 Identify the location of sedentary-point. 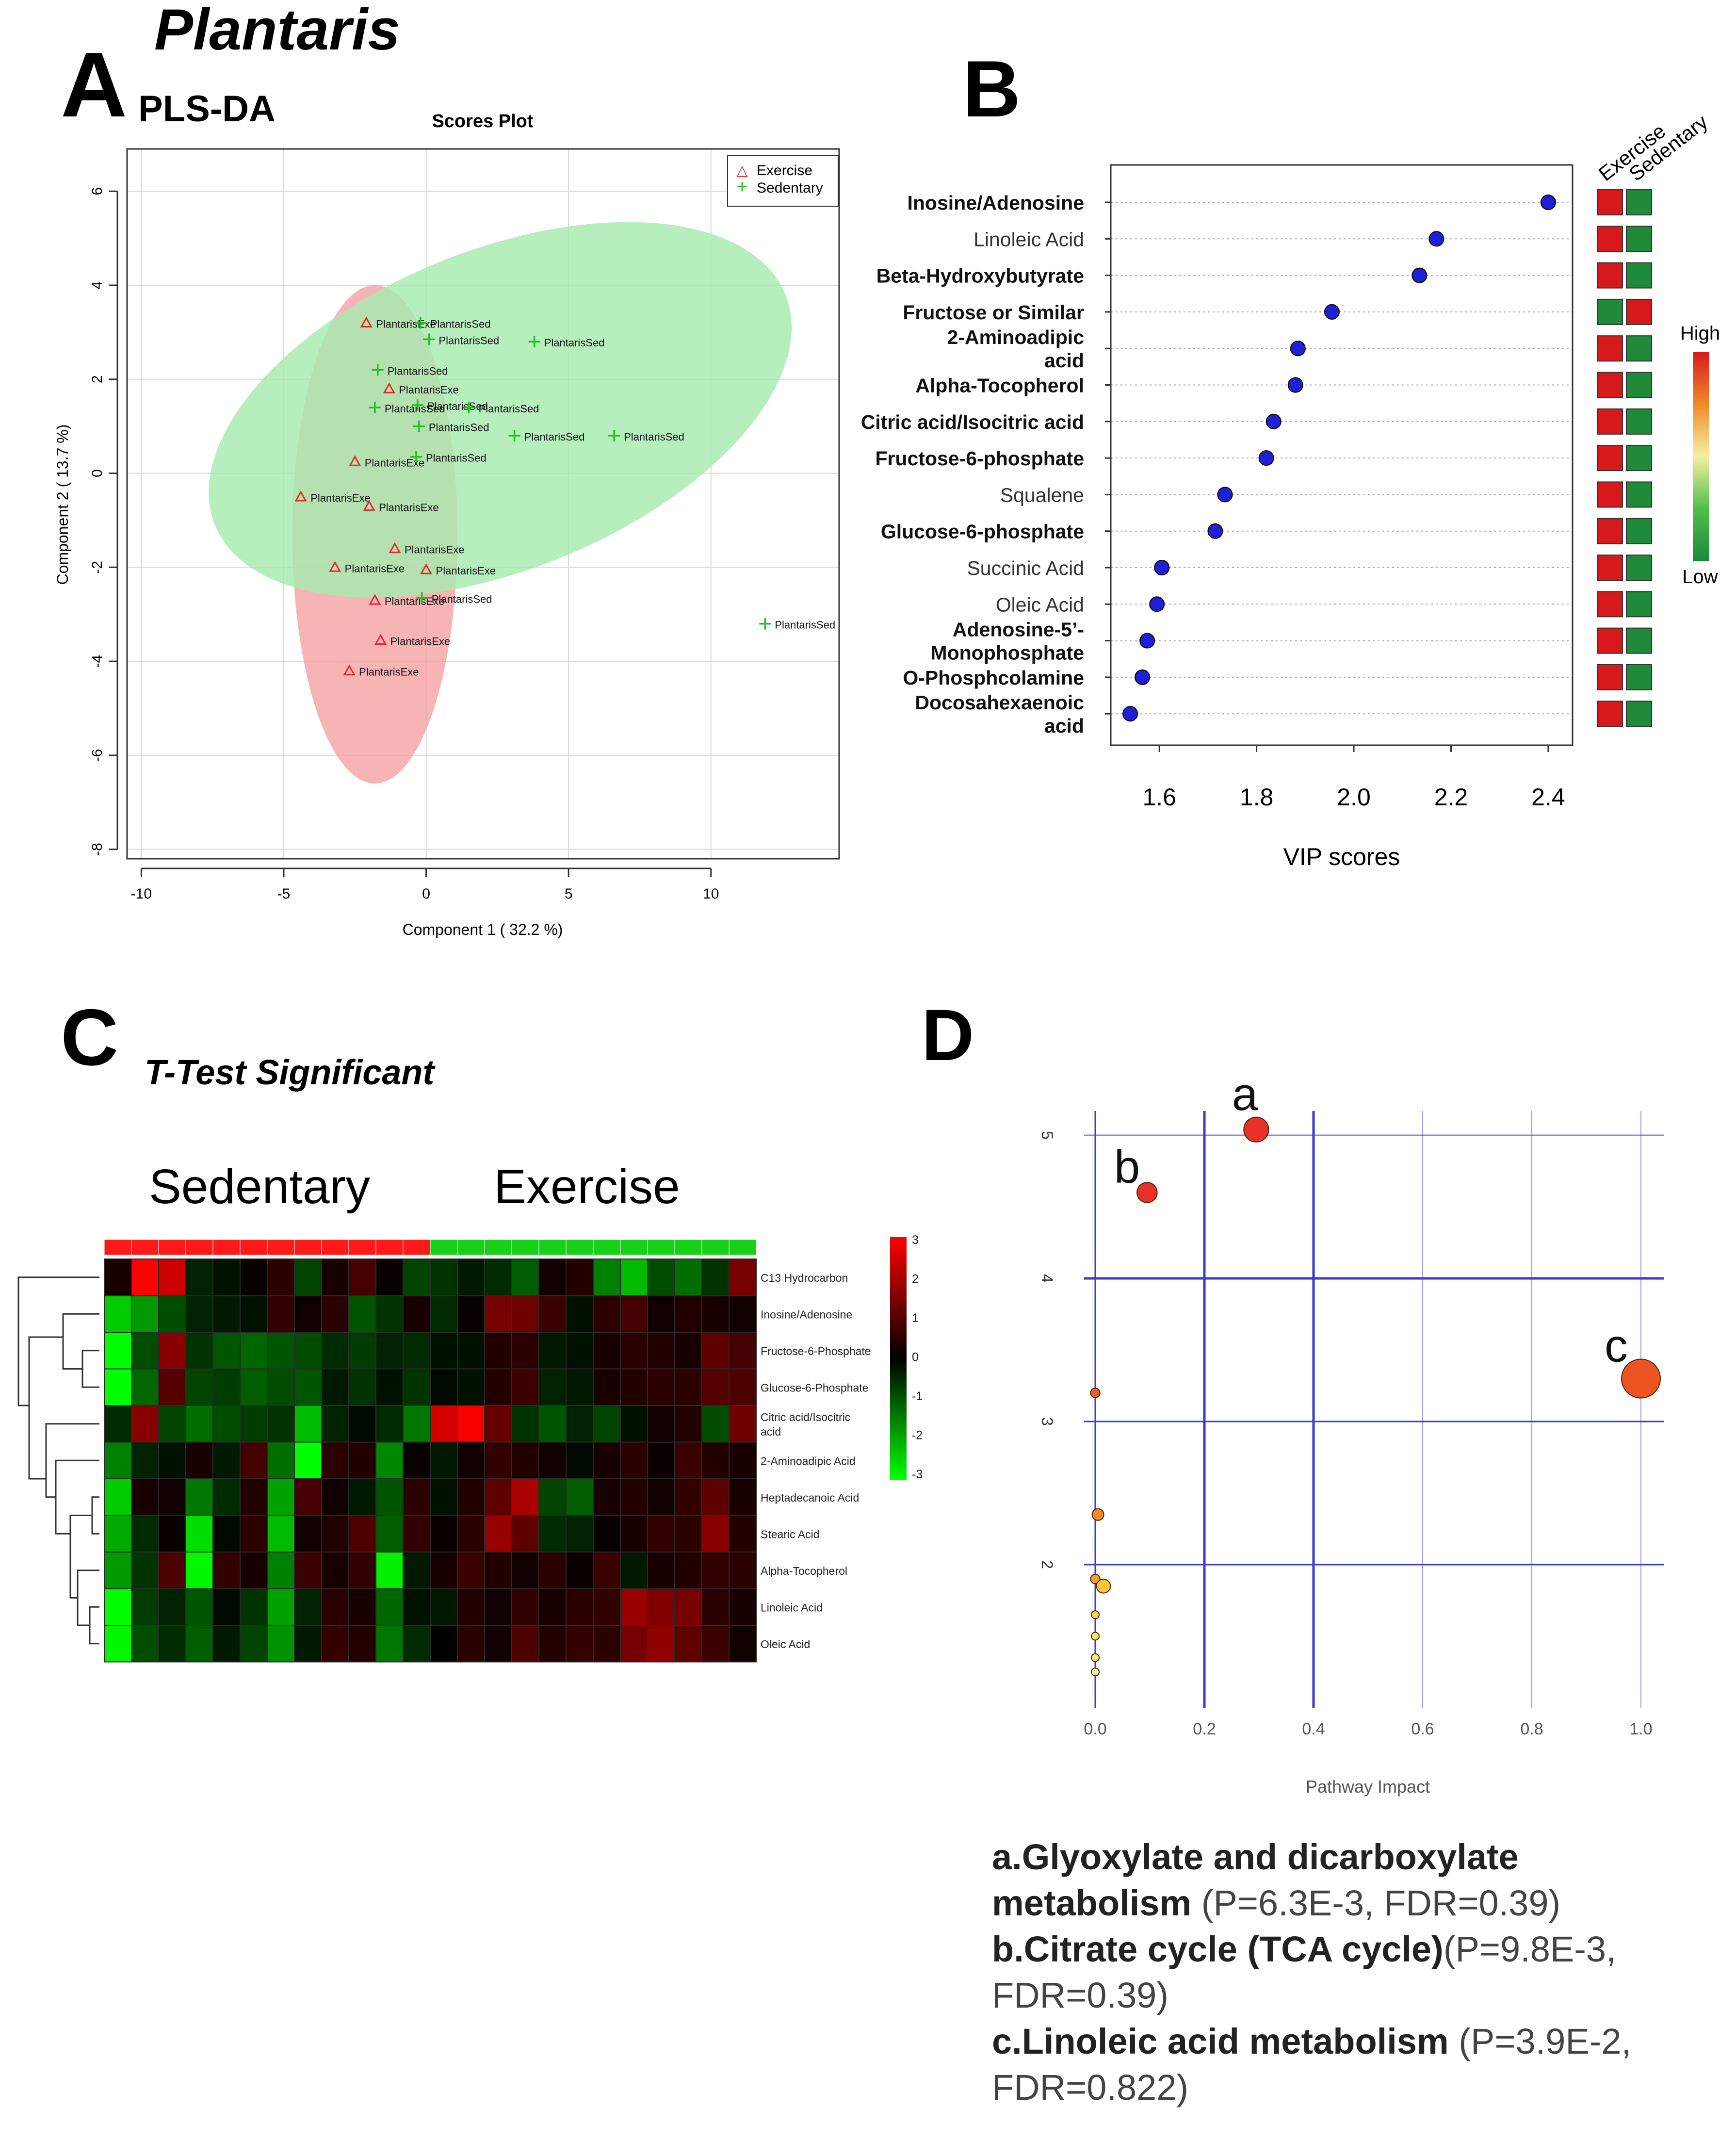
(375, 407).